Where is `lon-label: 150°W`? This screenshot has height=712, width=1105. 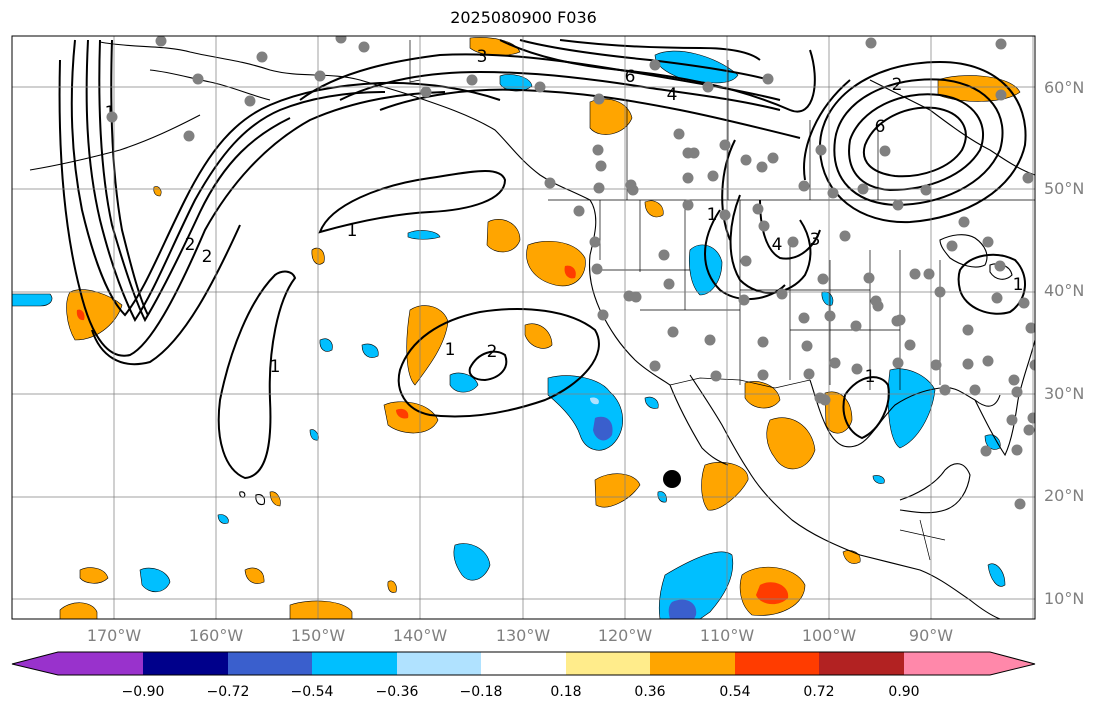
lon-label: 150°W is located at coordinates (318, 635).